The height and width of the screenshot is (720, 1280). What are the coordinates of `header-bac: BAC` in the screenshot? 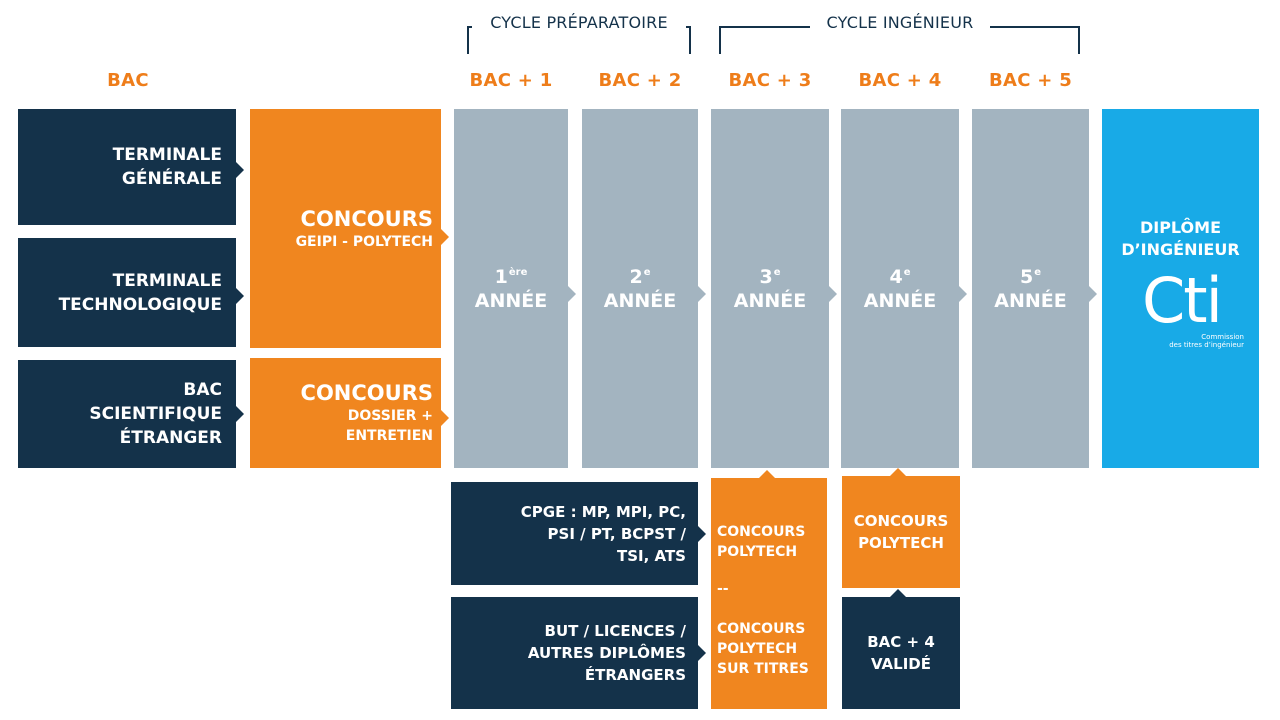 It's located at (128, 80).